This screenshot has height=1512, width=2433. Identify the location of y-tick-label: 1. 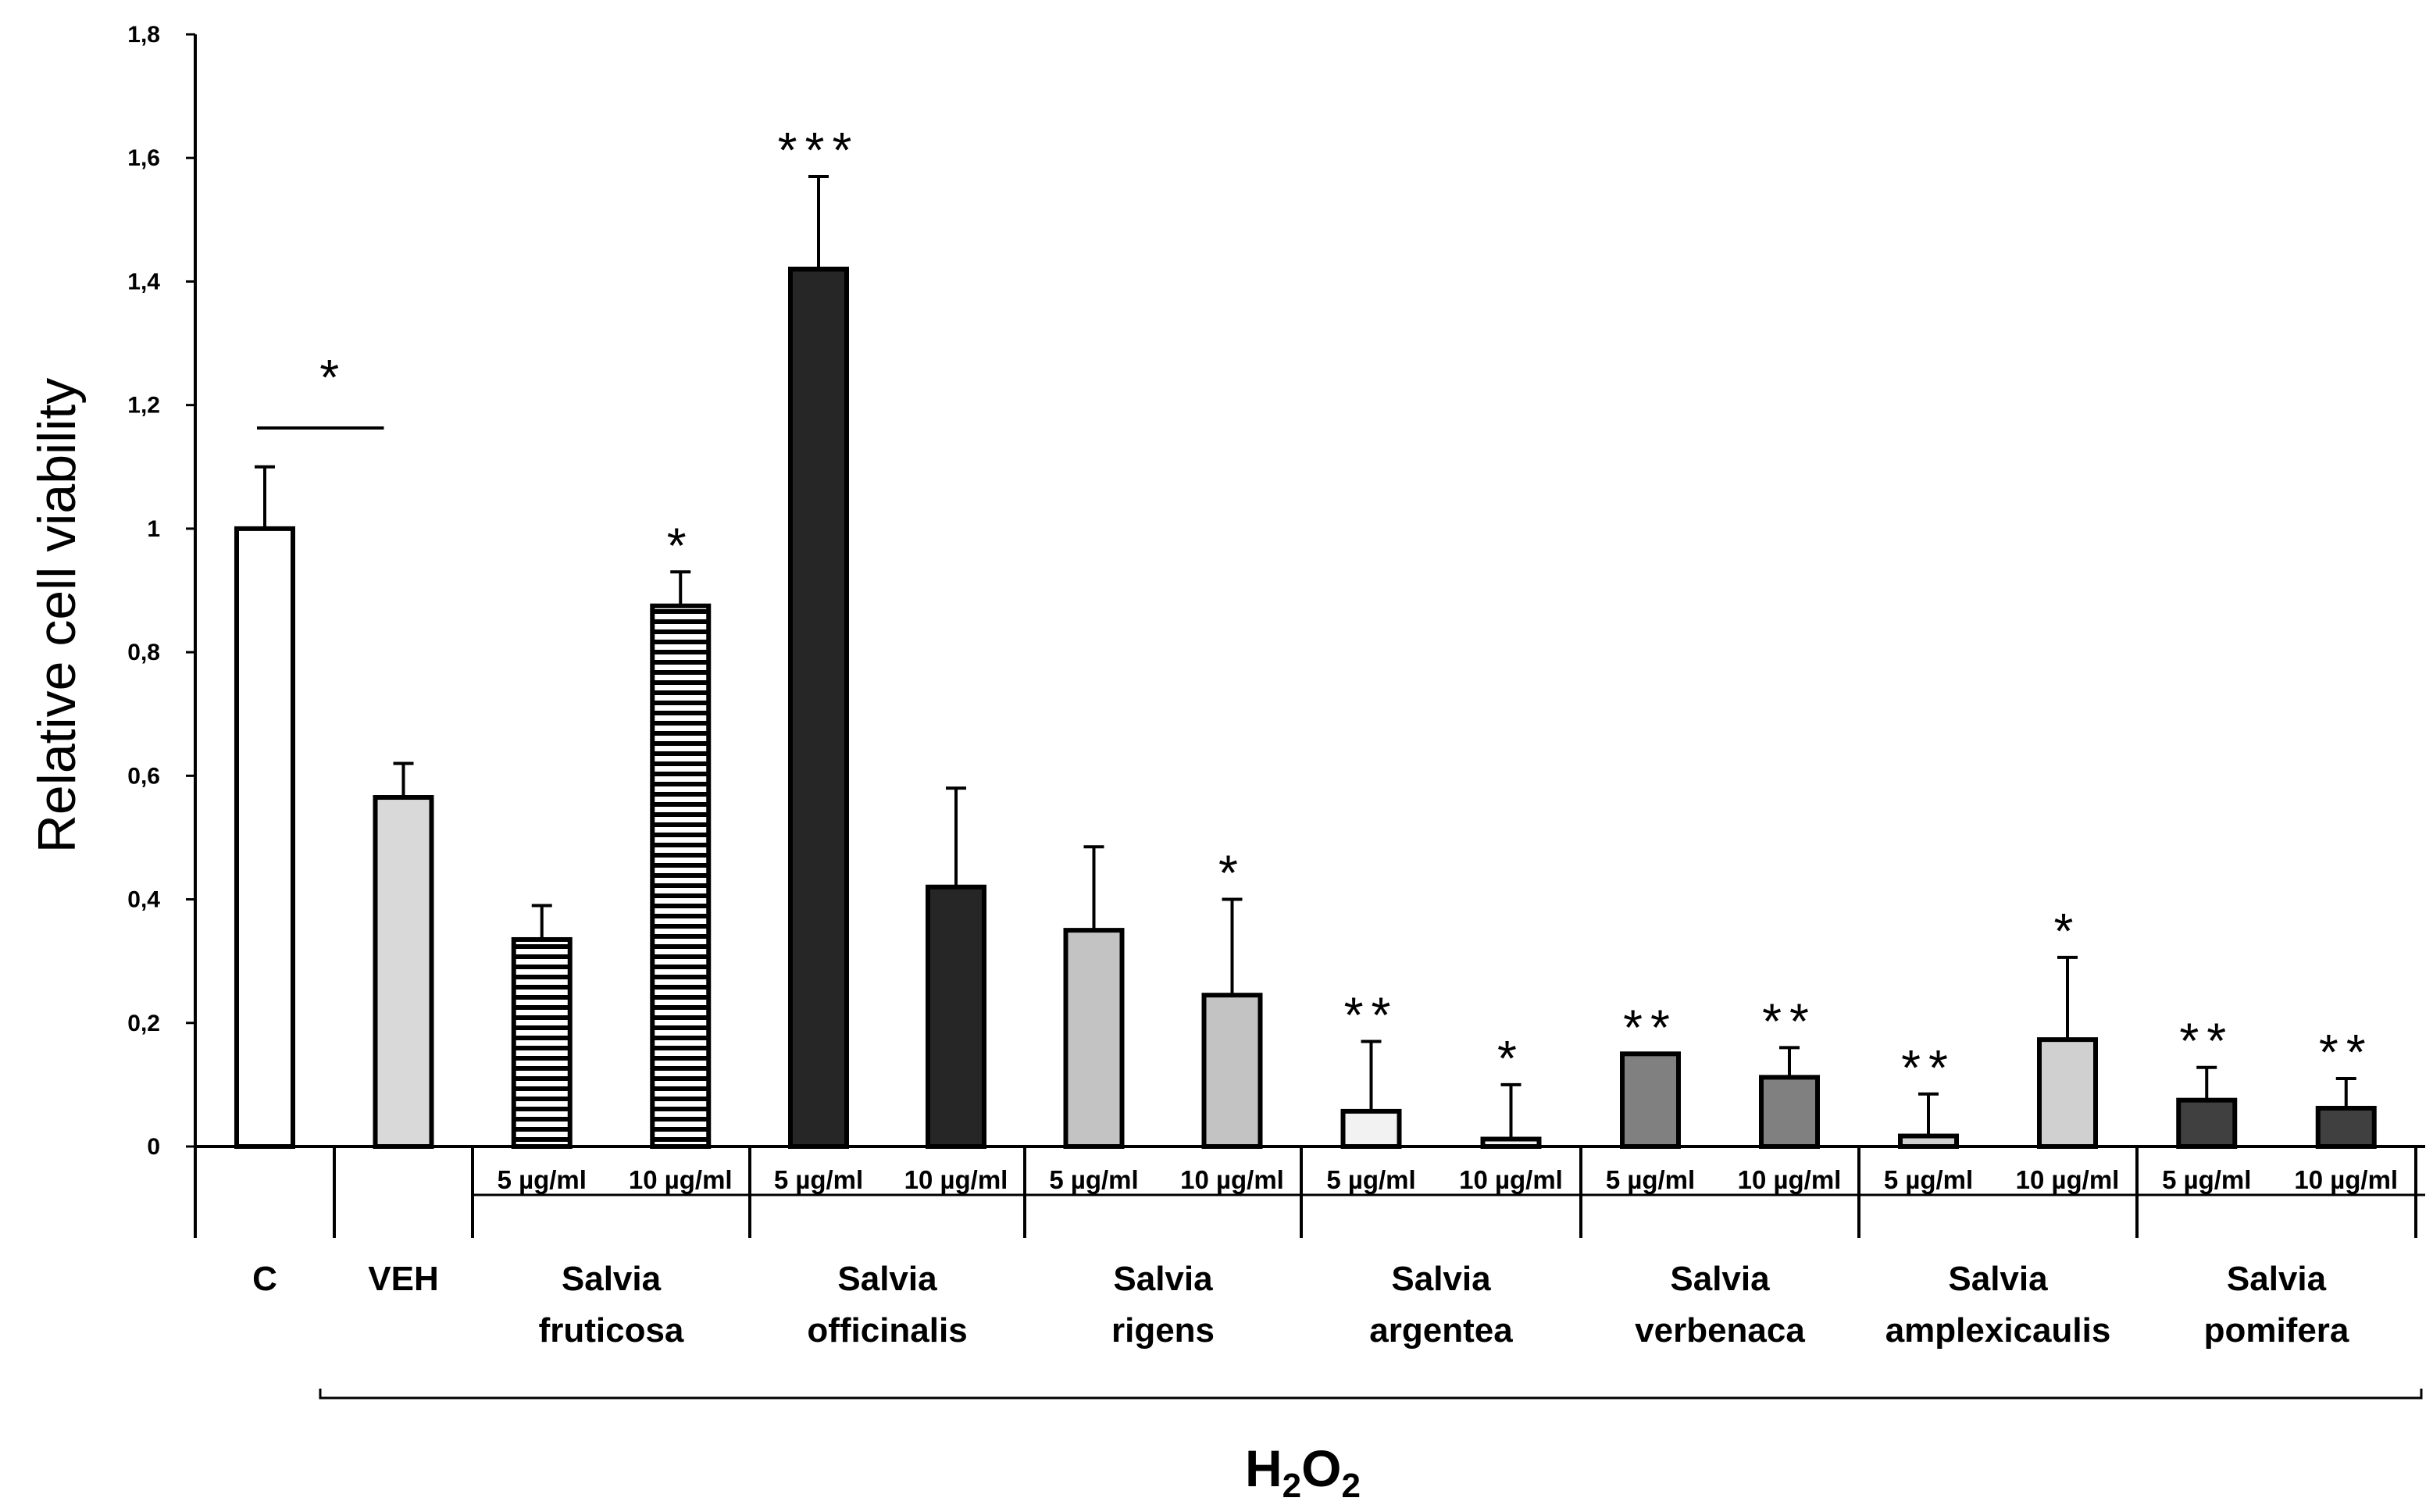
(153, 529).